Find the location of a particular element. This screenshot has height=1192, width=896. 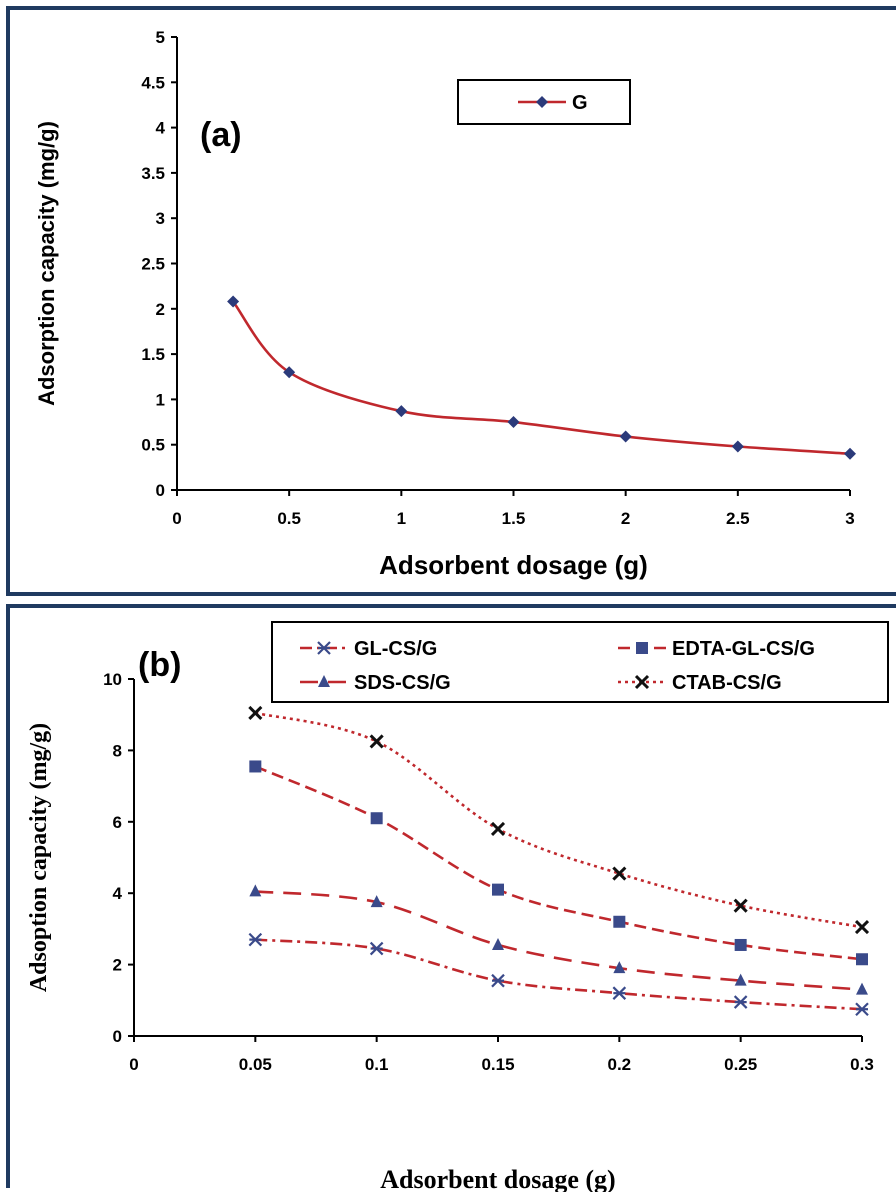

legend-label: EDTA-GL-CS/G is located at coordinates (743, 649).